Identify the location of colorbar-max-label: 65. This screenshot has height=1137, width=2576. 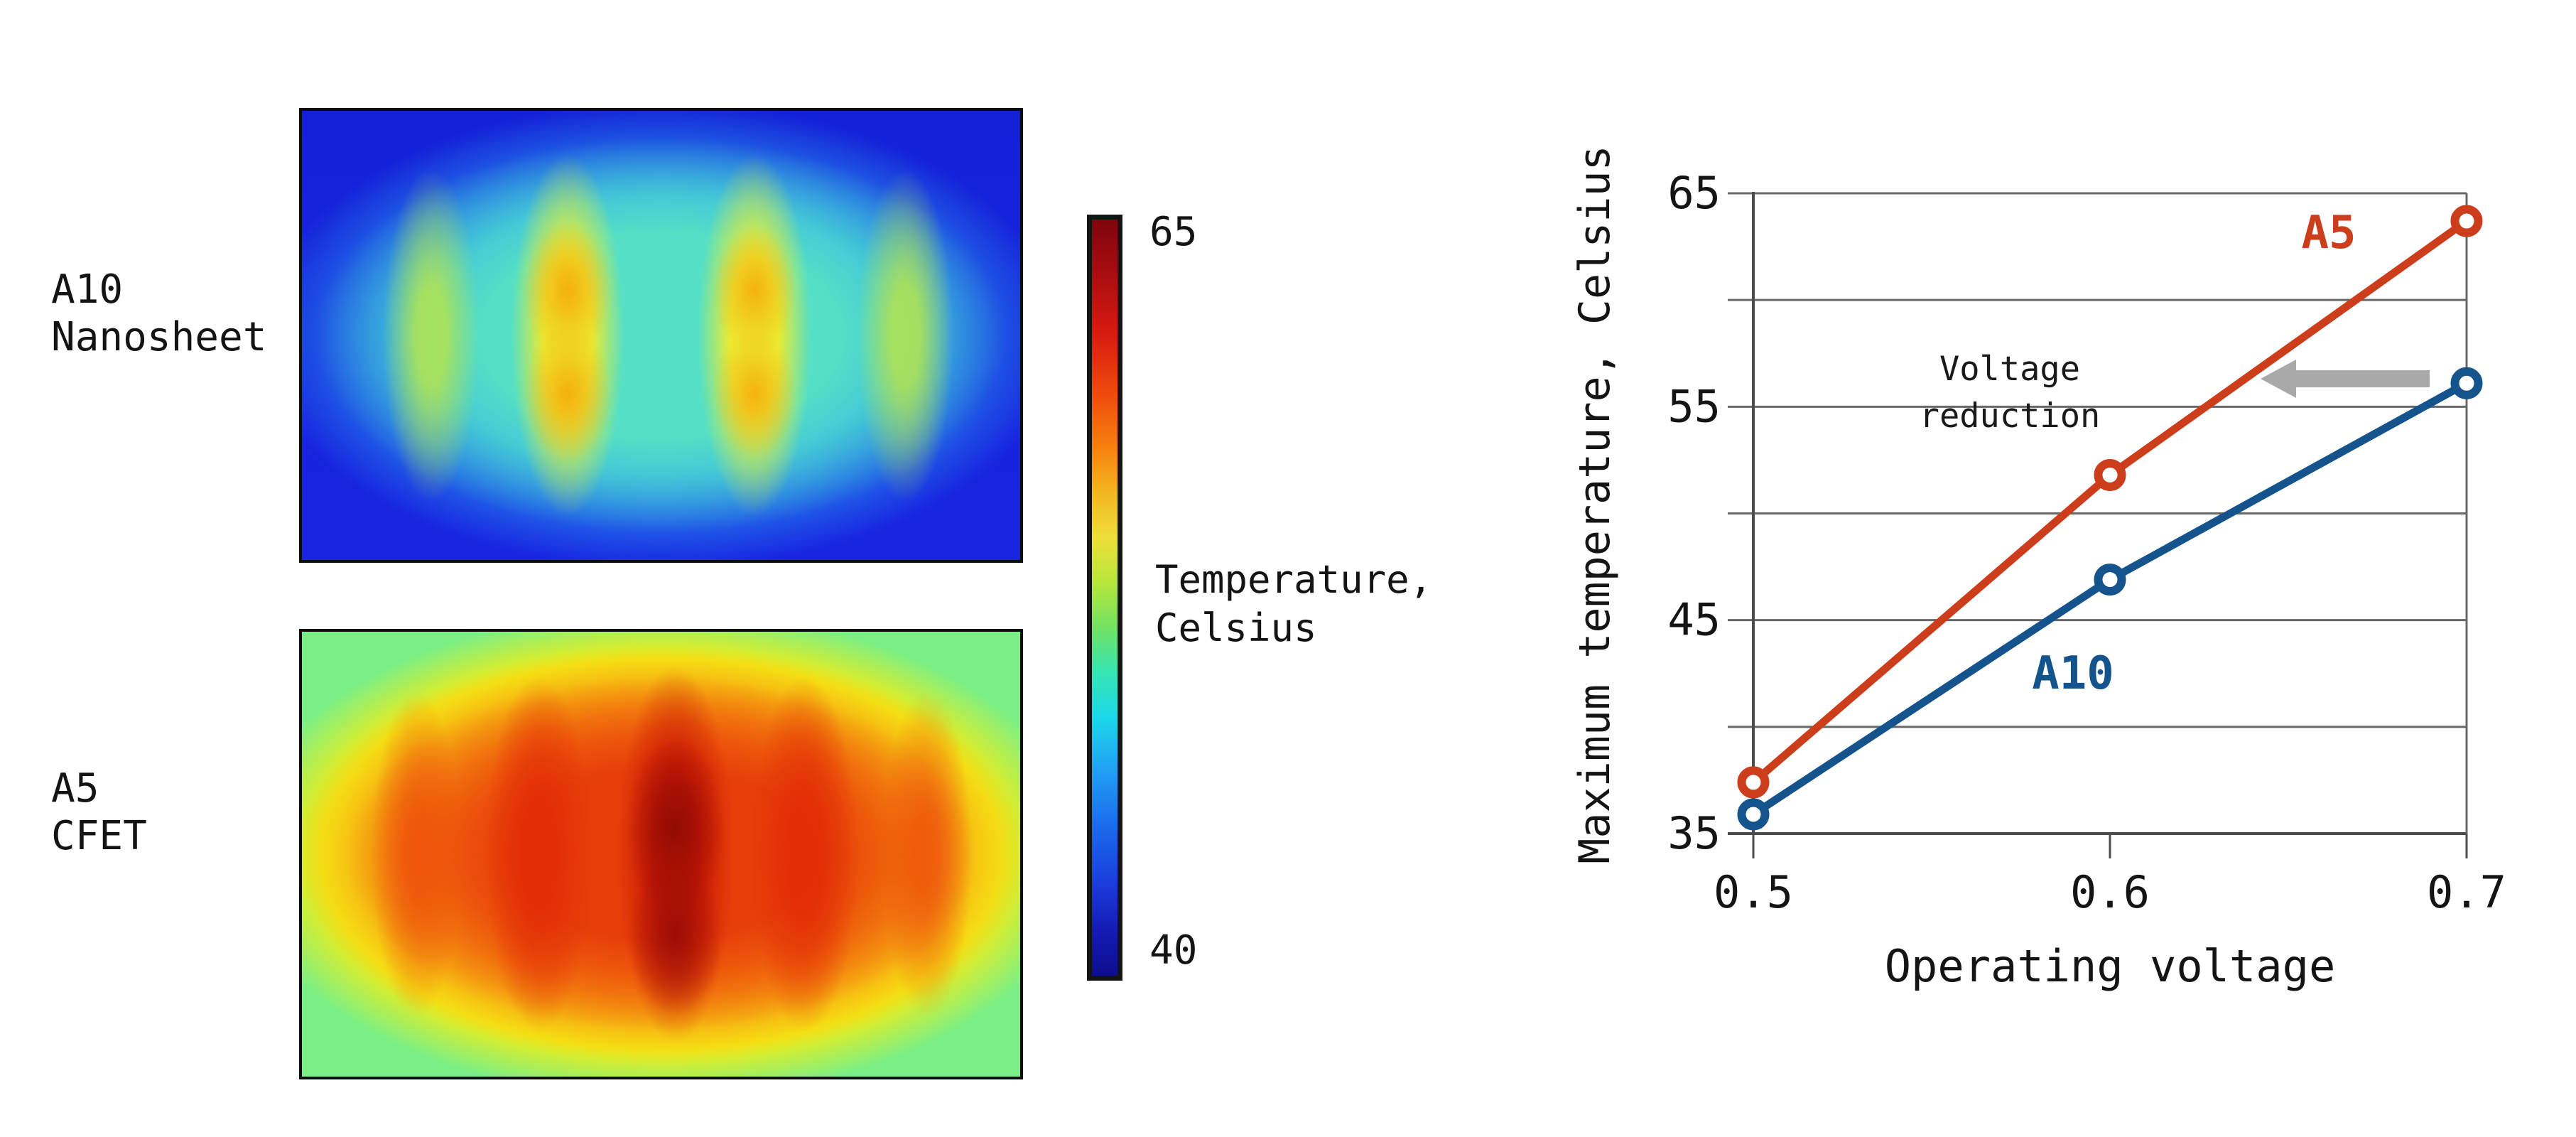
(1173, 232).